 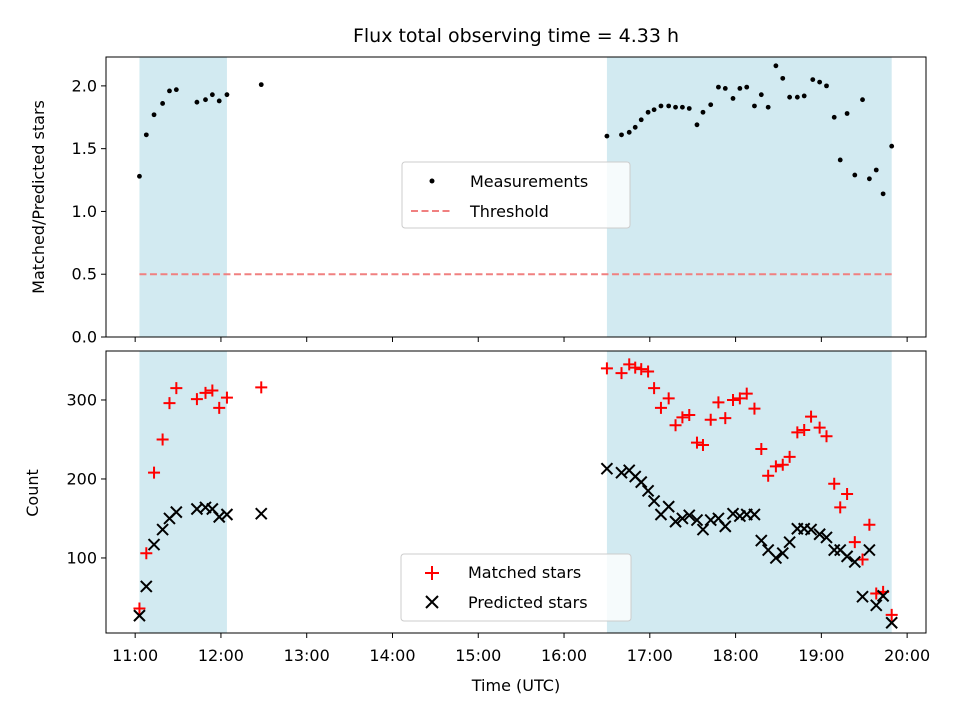 I want to click on legend-predicted-label: Predicted stars, so click(x=528, y=602).